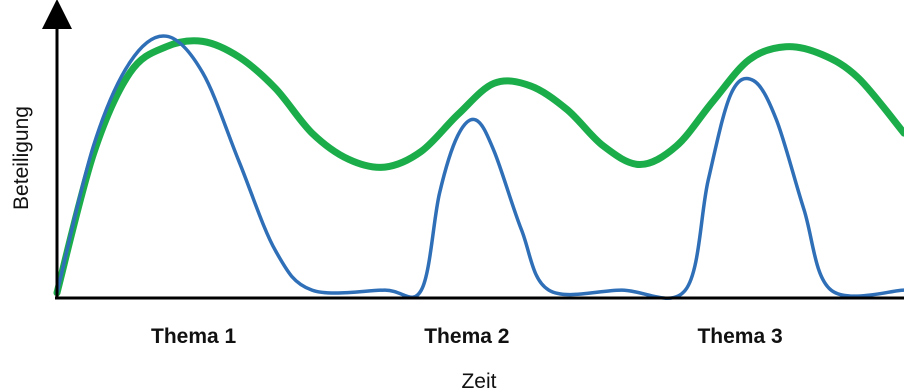 Image resolution: width=904 pixels, height=392 pixels. What do you see at coordinates (194, 336) in the screenshot?
I see `x-tick-label-1: Thema 1` at bounding box center [194, 336].